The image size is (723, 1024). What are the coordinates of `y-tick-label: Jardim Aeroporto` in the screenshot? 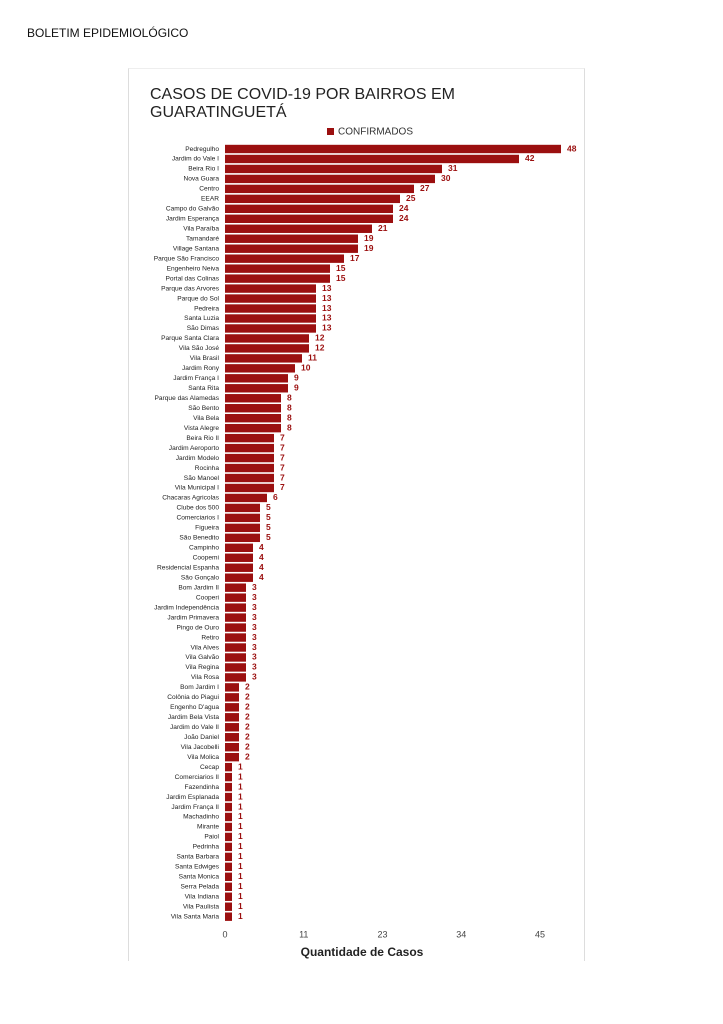 It's located at (194, 448).